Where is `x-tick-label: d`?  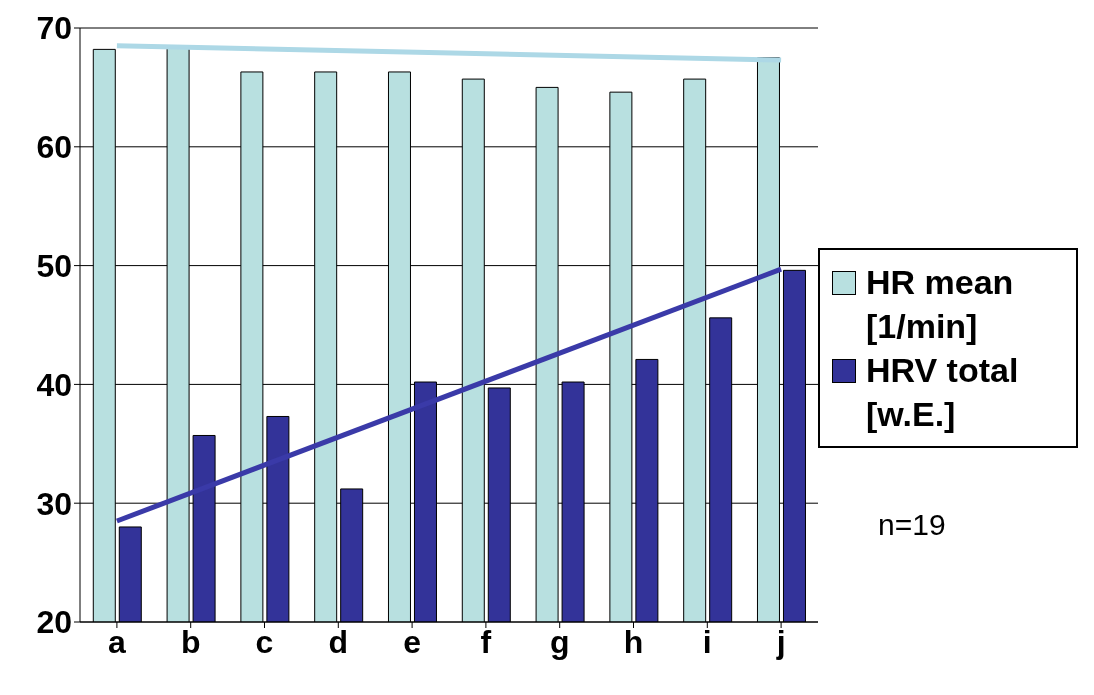
x-tick-label: d is located at coordinates (338, 641).